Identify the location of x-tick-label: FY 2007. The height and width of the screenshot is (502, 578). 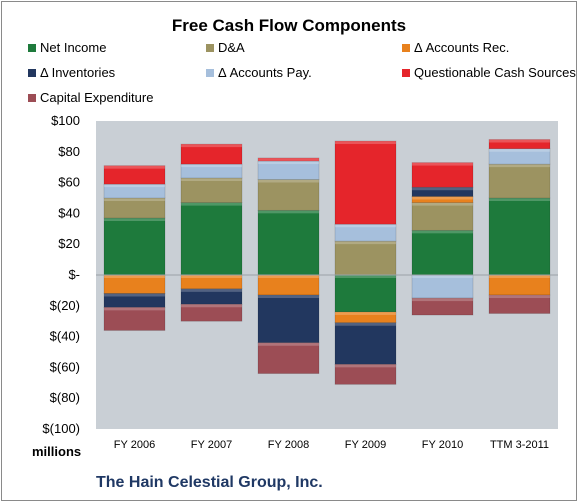
(211, 445).